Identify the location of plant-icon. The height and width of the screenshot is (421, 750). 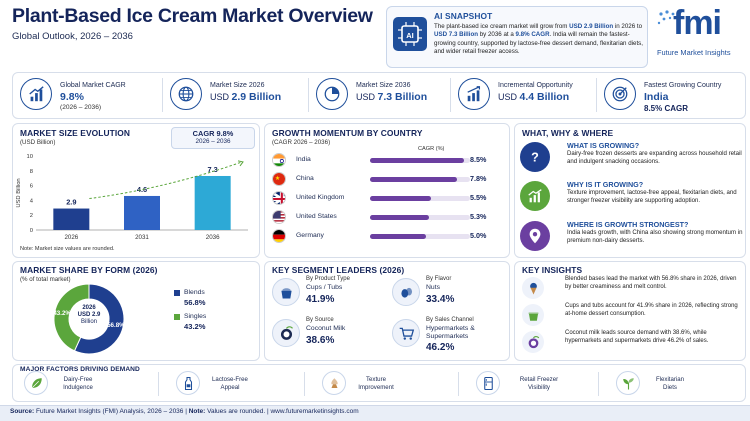
(628, 383).